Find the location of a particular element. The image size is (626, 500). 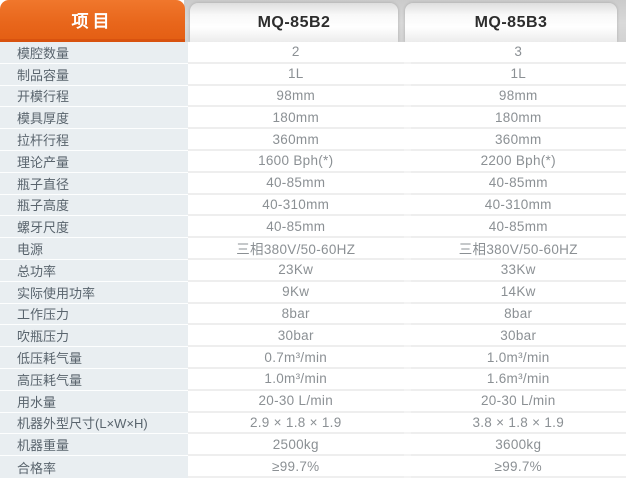

value-cell-mq85b2: 360mm is located at coordinates (296, 140).